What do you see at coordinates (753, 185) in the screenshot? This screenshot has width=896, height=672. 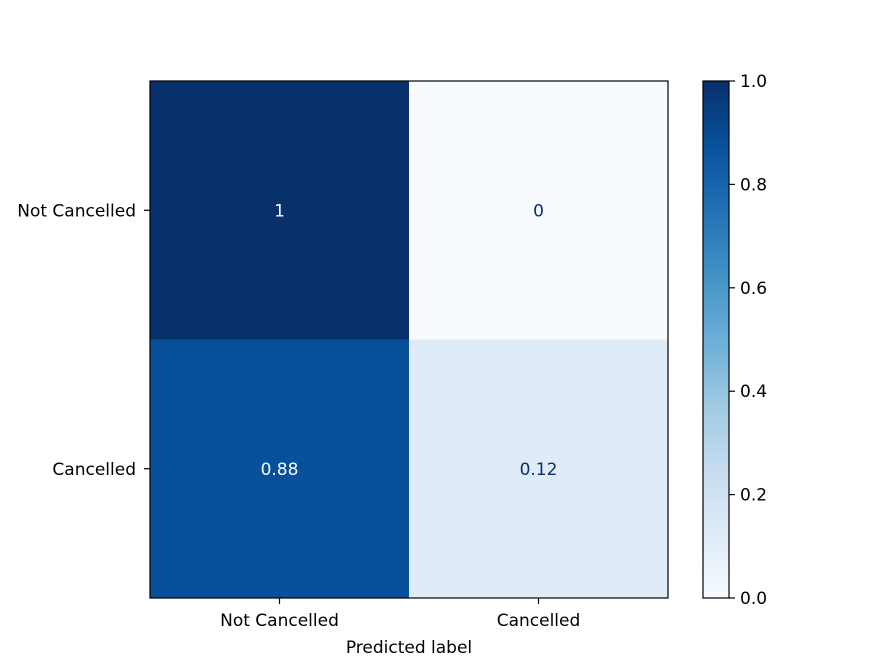 I see `colorbar-tick-label: 0.8` at bounding box center [753, 185].